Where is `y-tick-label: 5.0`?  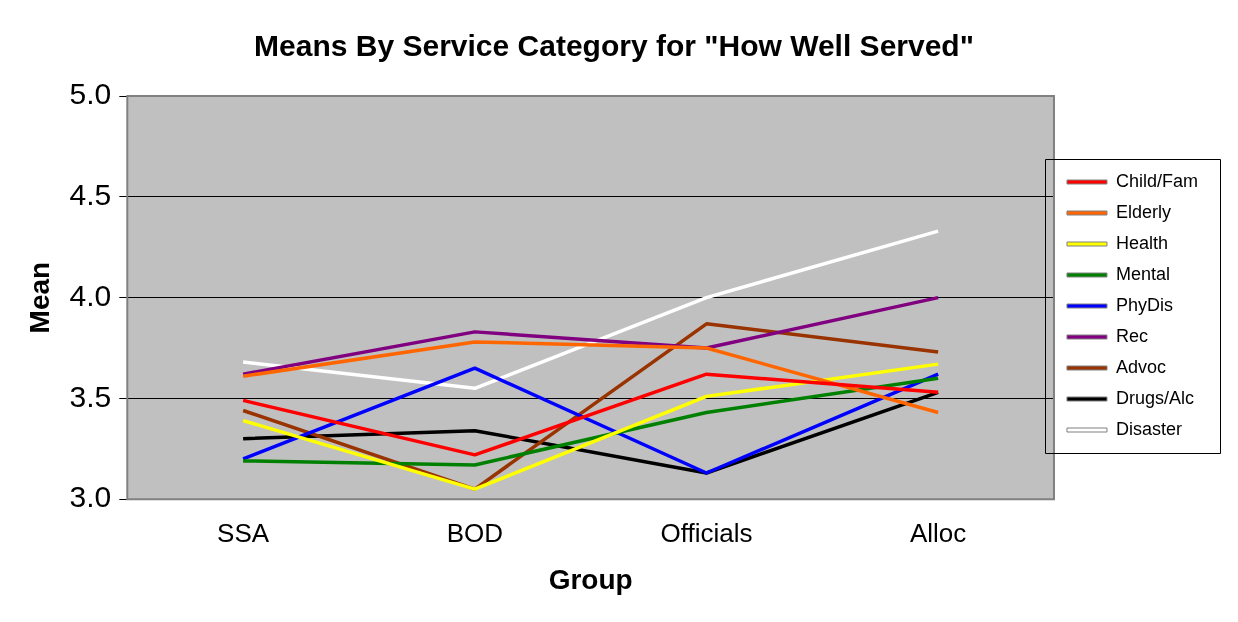 y-tick-label: 5.0 is located at coordinates (90, 94).